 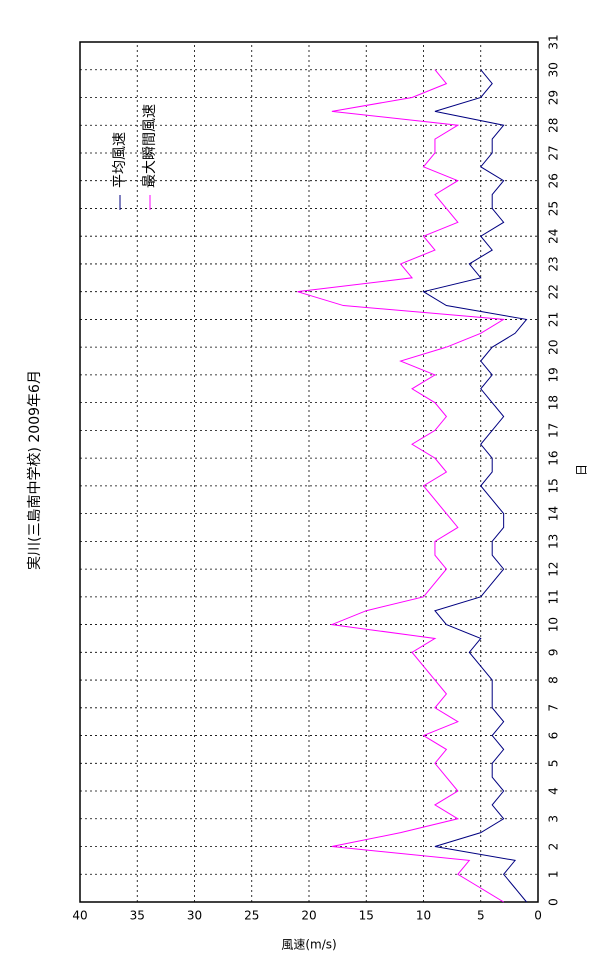 What do you see at coordinates (194, 916) in the screenshot?
I see `y-tick-label: 30` at bounding box center [194, 916].